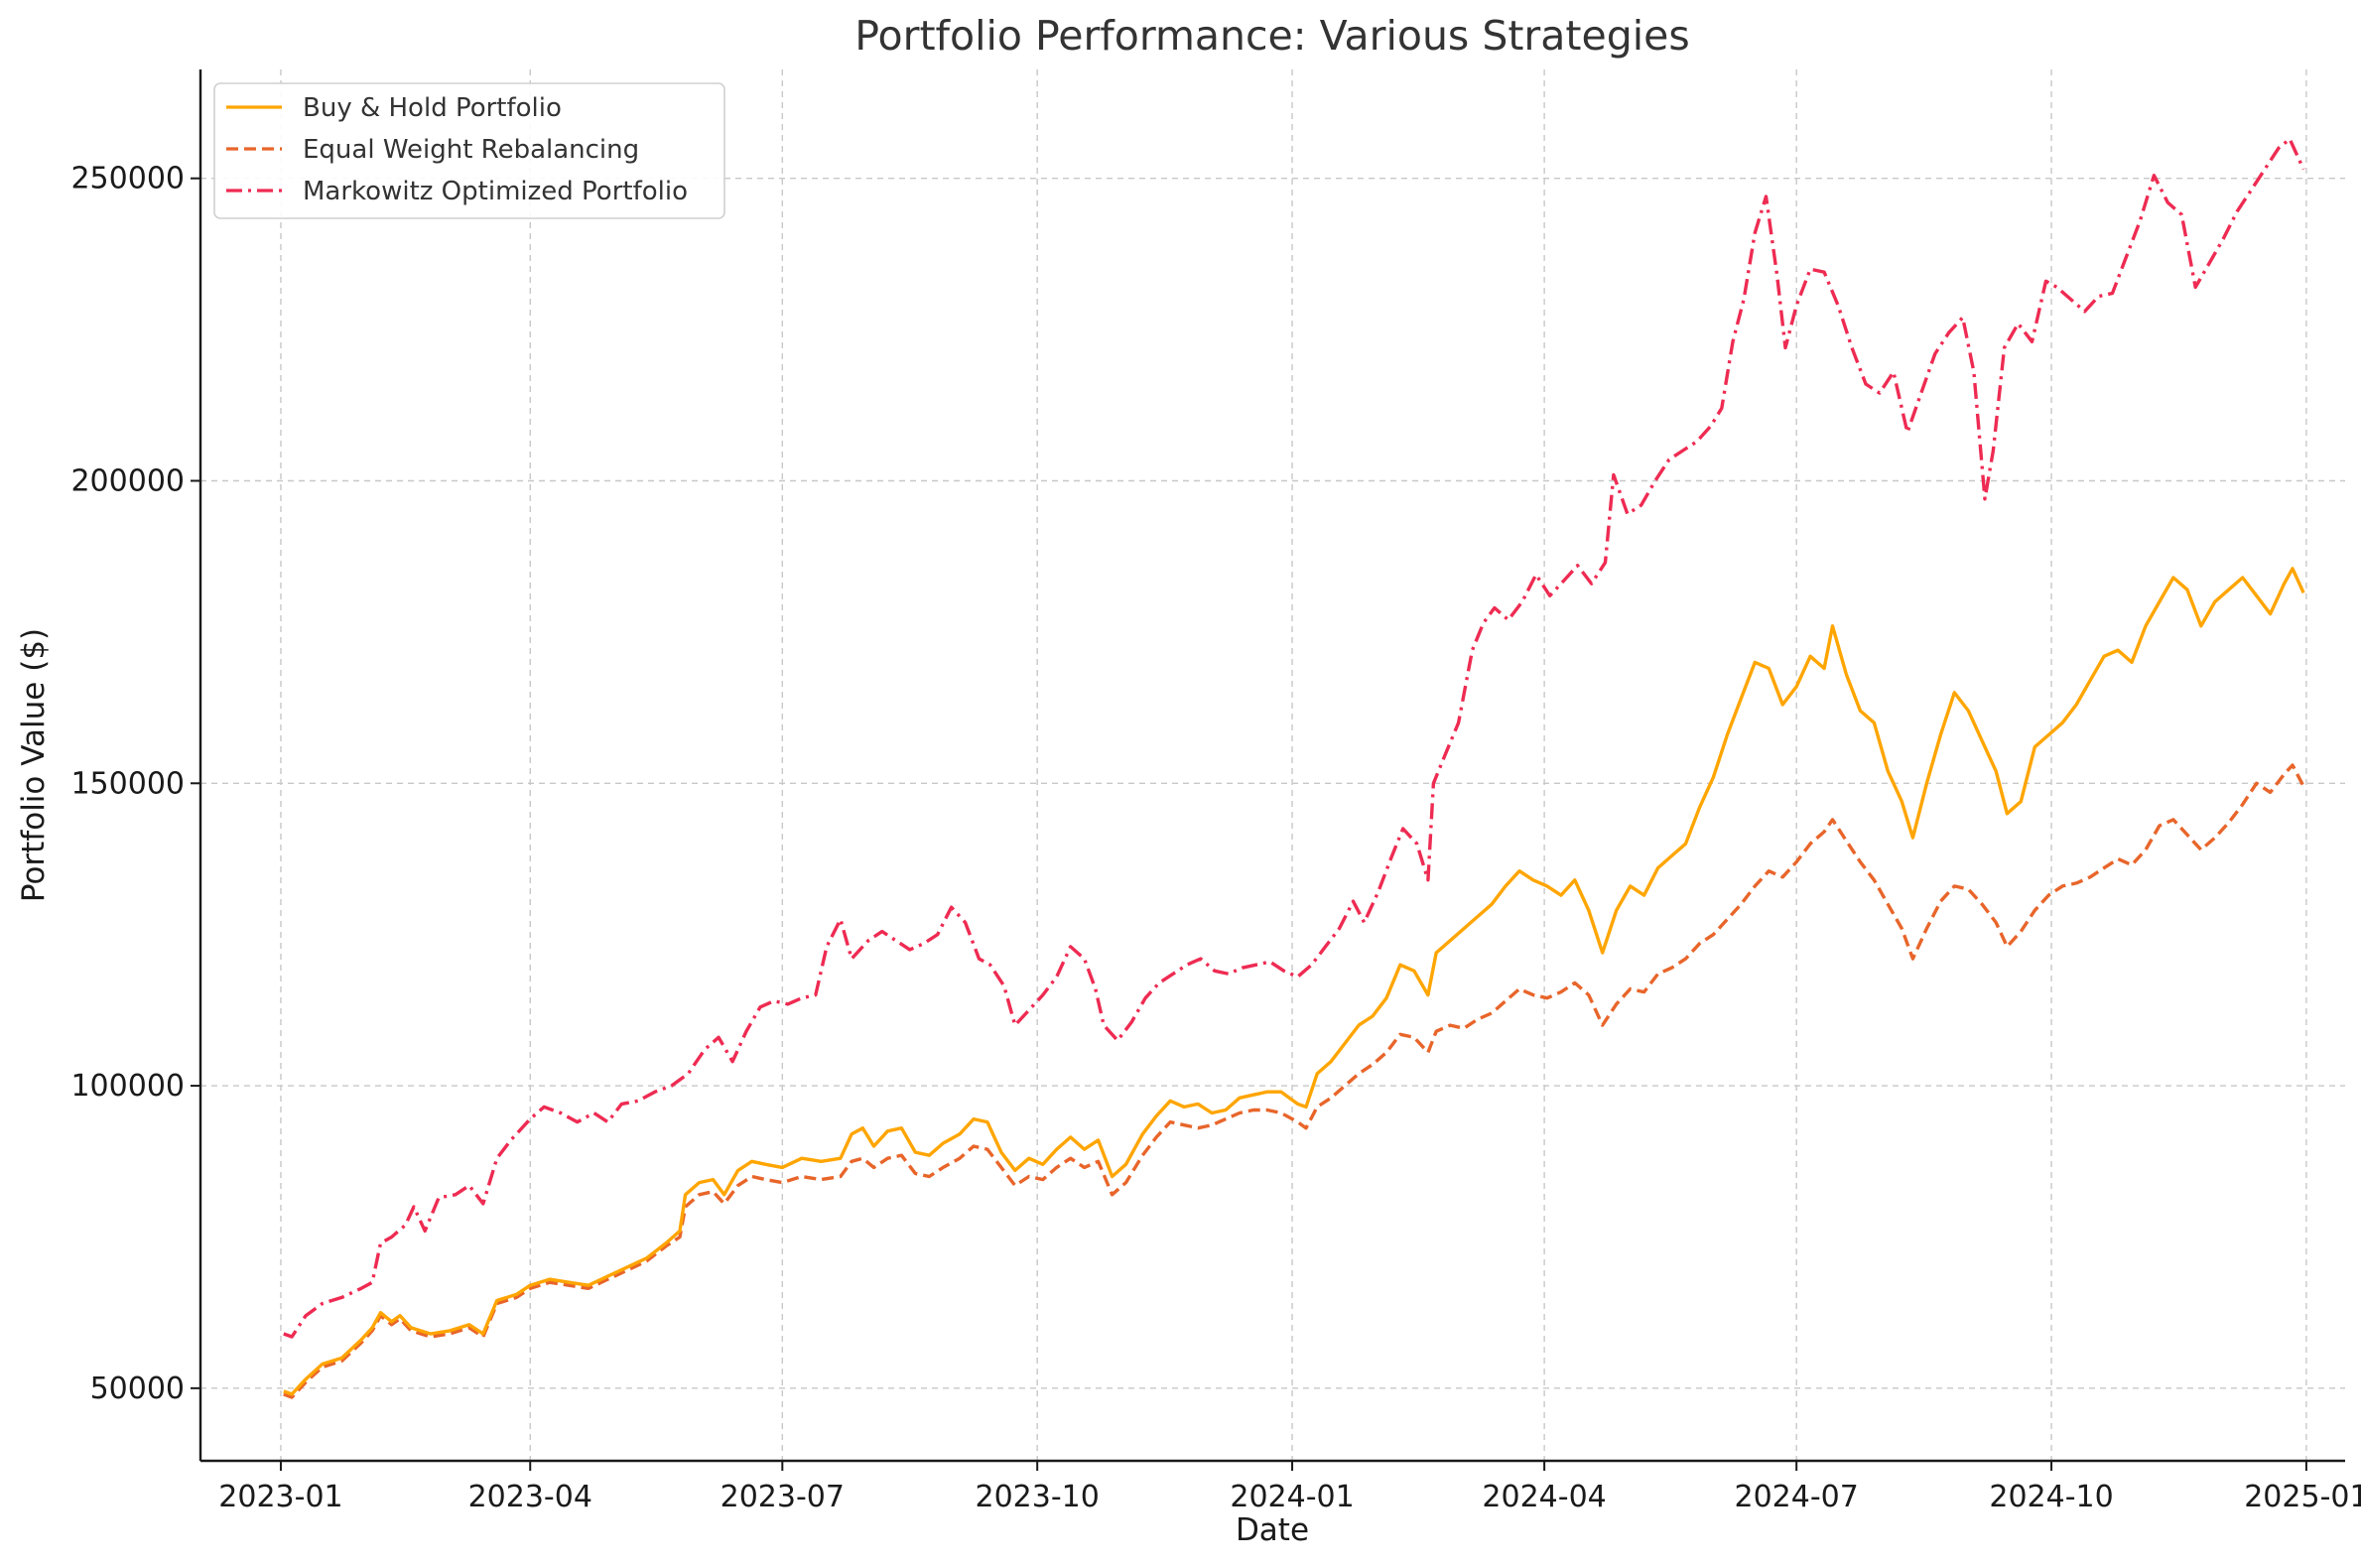 This screenshot has height=1568, width=2361. Describe the element at coordinates (127, 481) in the screenshot. I see `y-tick-label: 200000` at that location.